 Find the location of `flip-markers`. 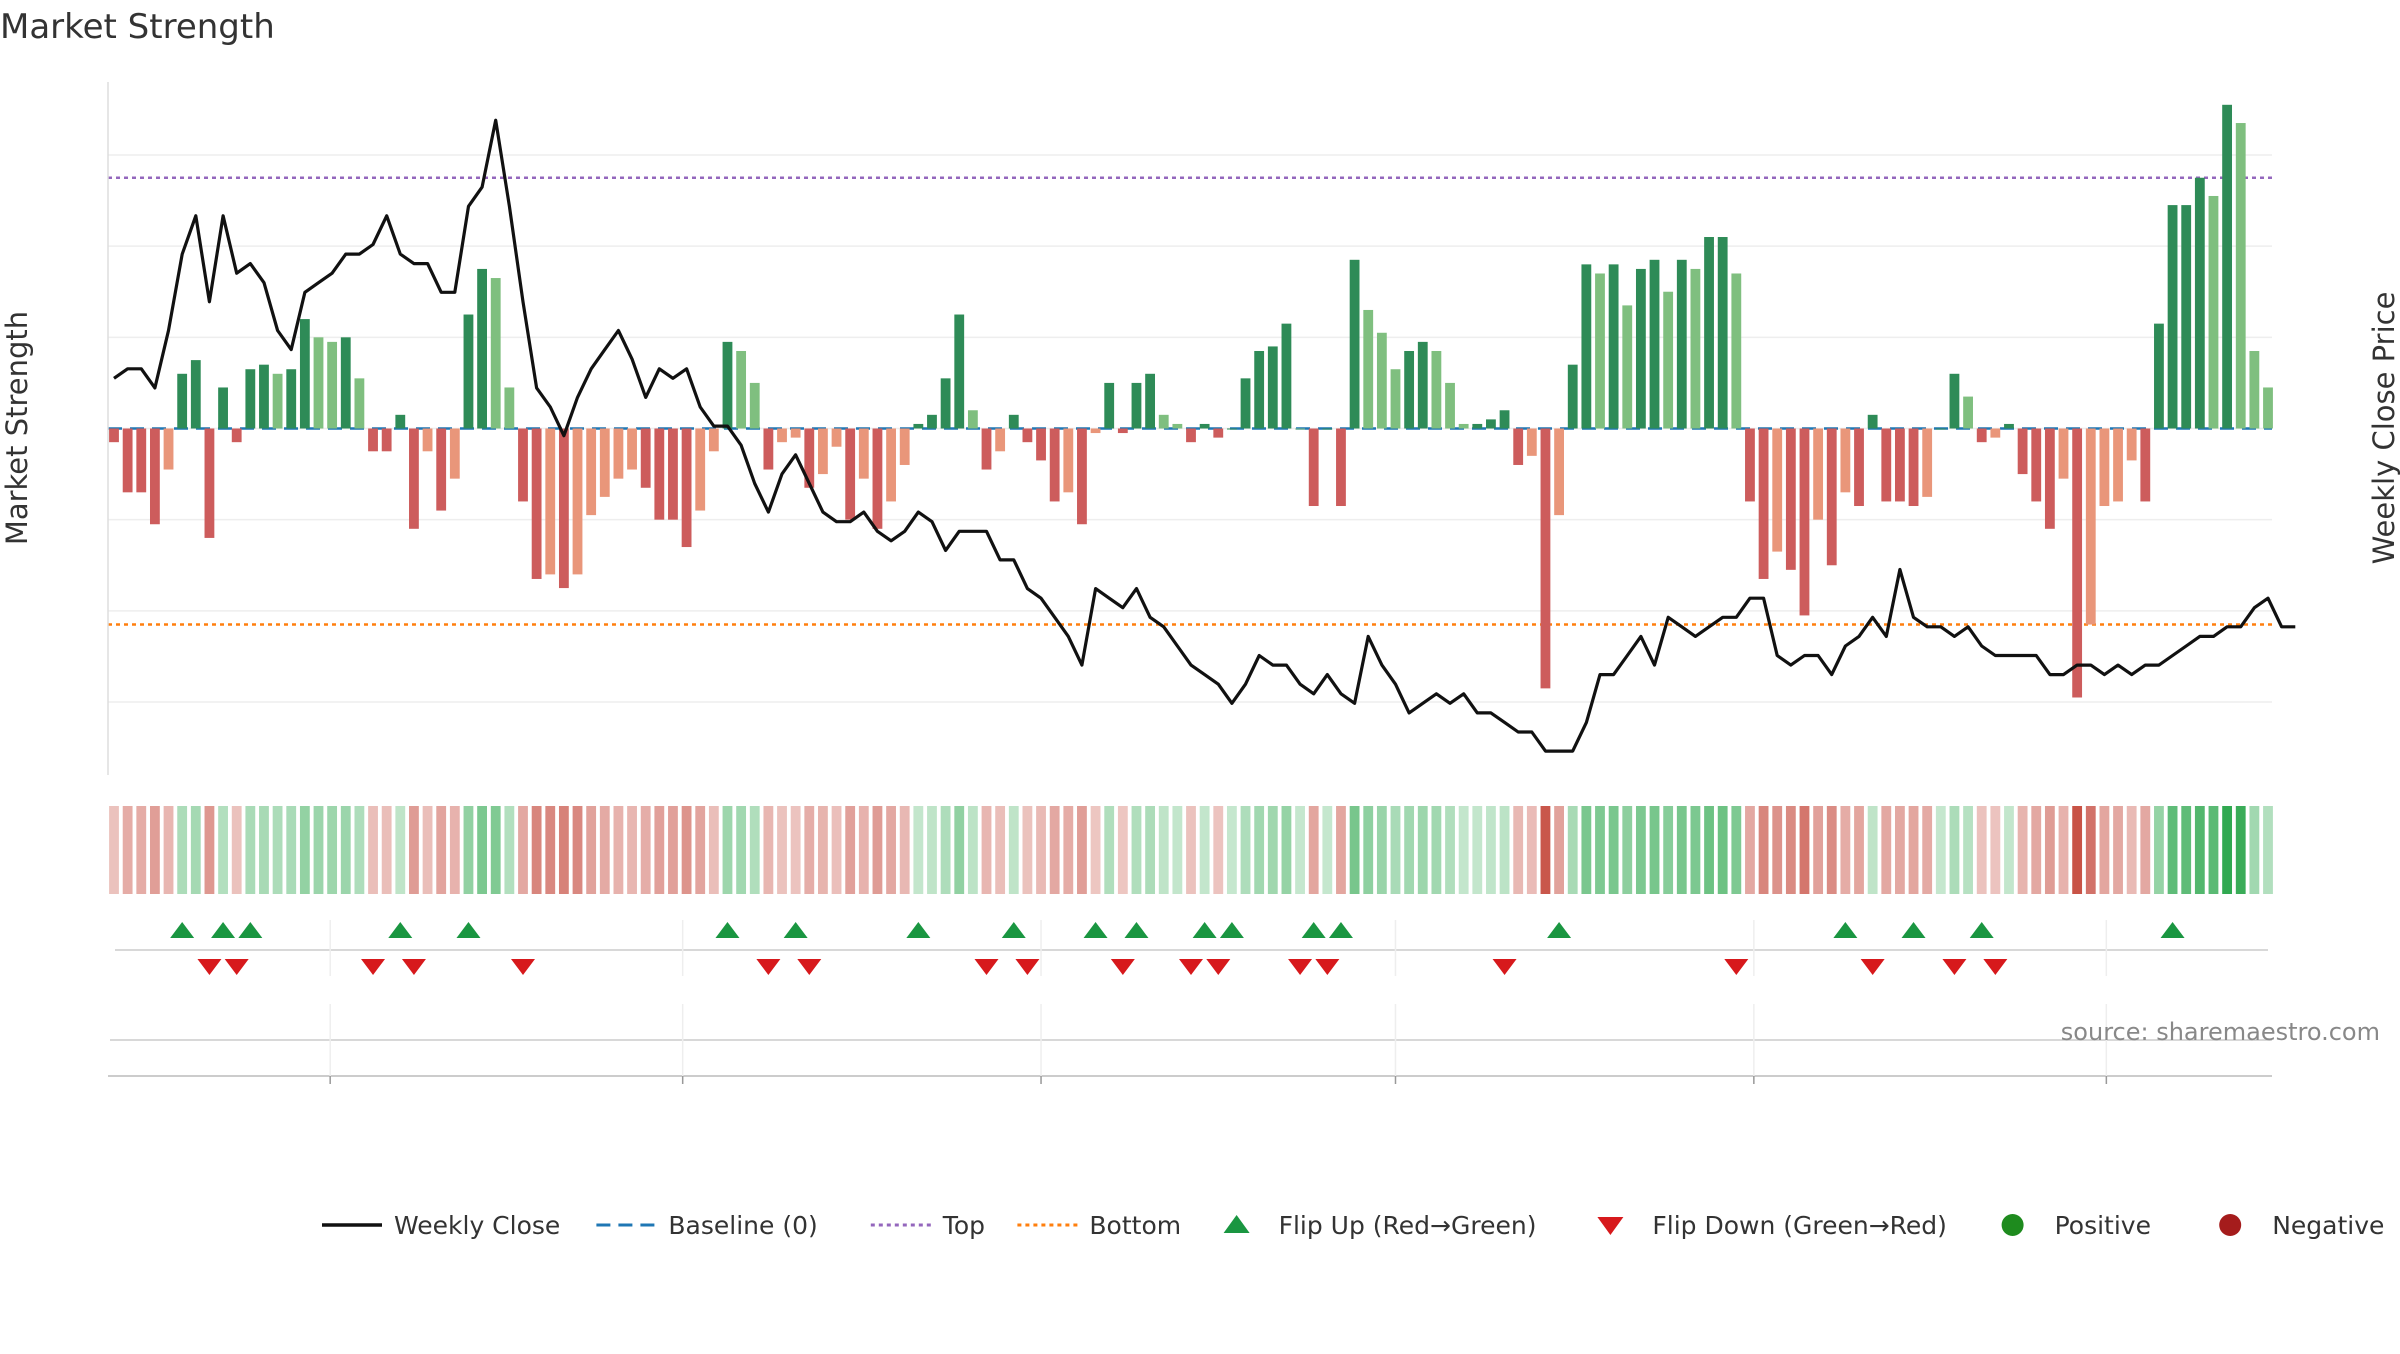

flip-markers is located at coordinates (1191, 948).